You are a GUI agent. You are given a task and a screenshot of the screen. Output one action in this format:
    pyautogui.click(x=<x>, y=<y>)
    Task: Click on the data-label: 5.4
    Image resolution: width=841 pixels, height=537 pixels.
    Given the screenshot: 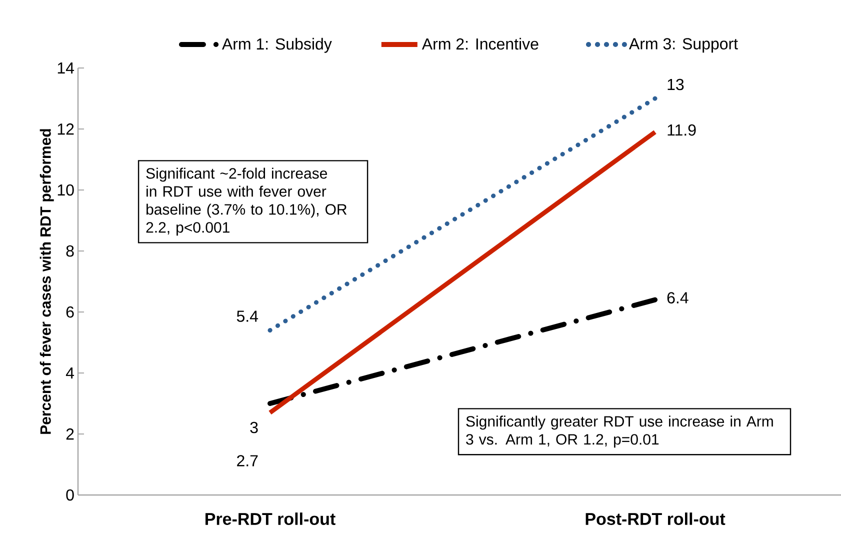 What is the action you would take?
    pyautogui.click(x=247, y=316)
    